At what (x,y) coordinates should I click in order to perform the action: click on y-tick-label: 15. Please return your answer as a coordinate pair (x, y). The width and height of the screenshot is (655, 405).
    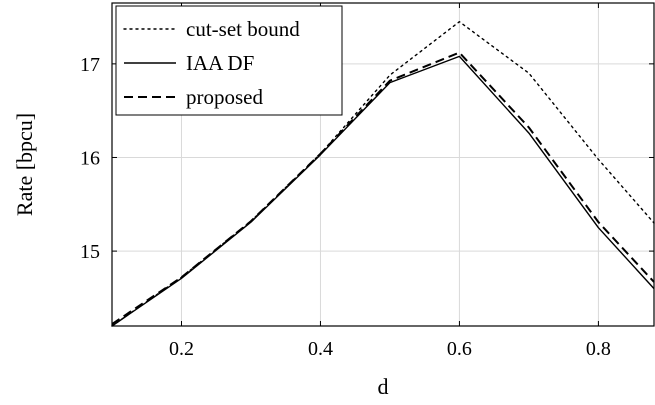
    Looking at the image, I should click on (90, 252).